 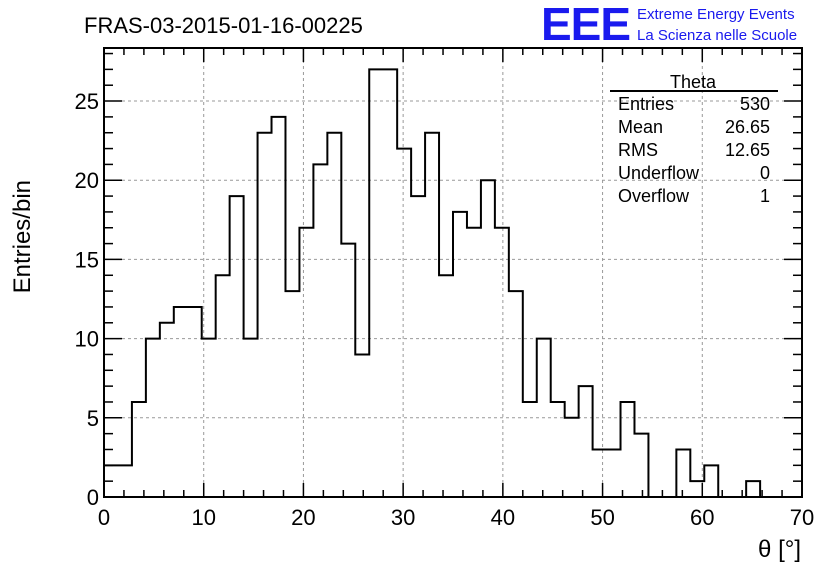 I want to click on stats-row-label: Entries, so click(x=646, y=104).